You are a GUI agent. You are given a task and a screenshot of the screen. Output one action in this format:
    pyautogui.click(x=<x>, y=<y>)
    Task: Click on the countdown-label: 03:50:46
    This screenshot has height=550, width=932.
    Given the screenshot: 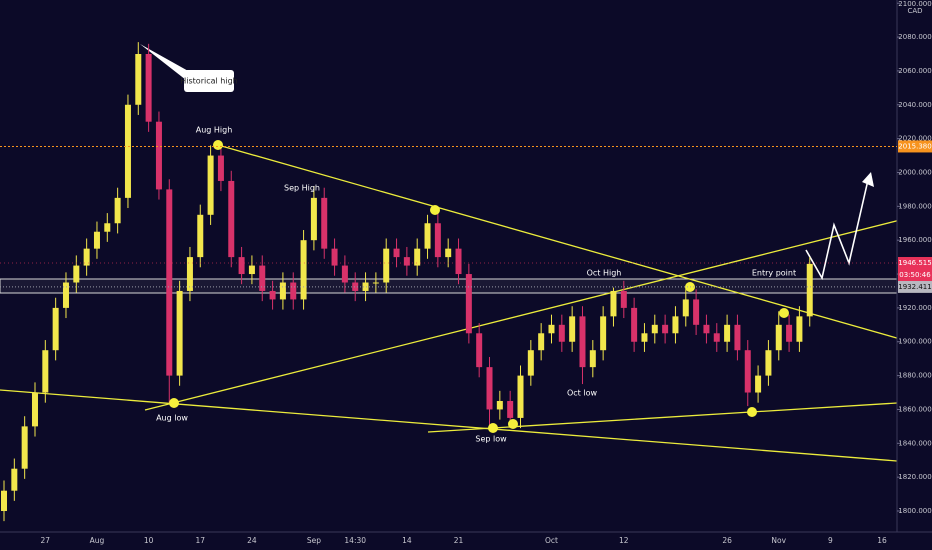 What is the action you would take?
    pyautogui.click(x=915, y=275)
    